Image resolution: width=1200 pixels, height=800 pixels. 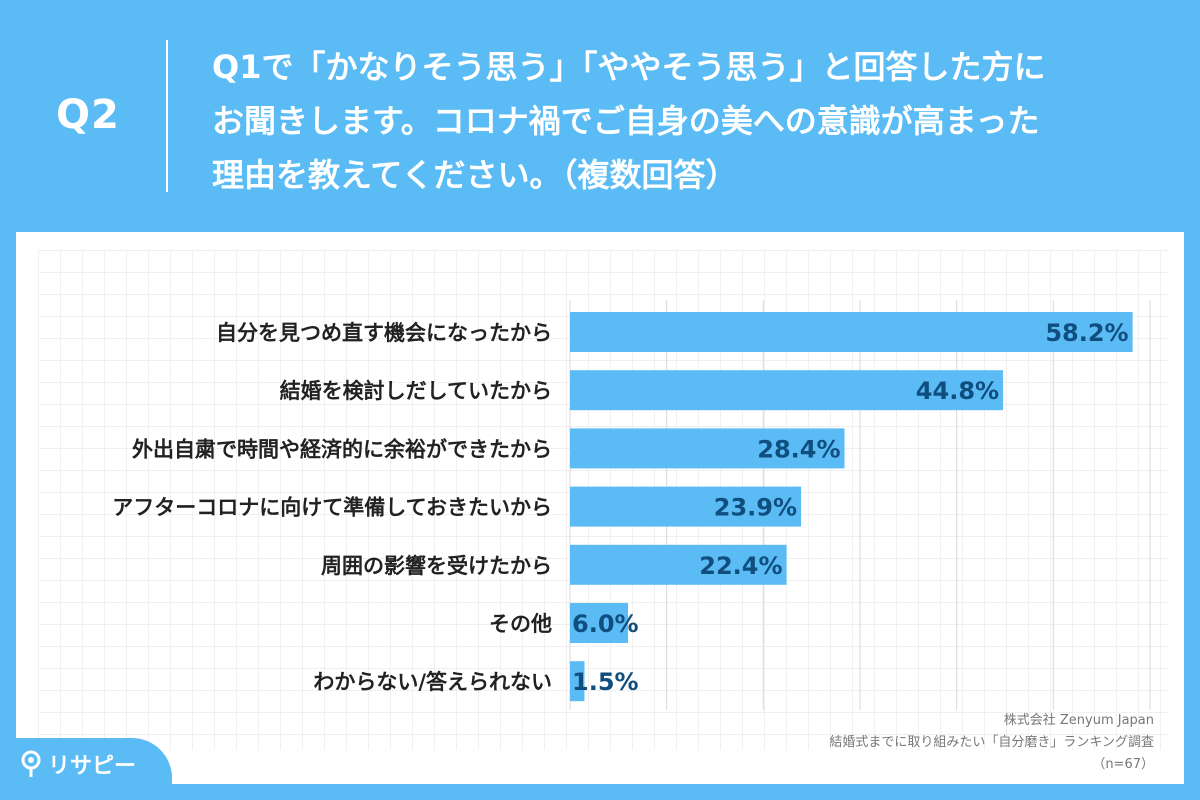 What do you see at coordinates (626, 121) in the screenshot?
I see `question-line-2: お聞きします。コロナ禍でご自身の美への意識が高まった` at bounding box center [626, 121].